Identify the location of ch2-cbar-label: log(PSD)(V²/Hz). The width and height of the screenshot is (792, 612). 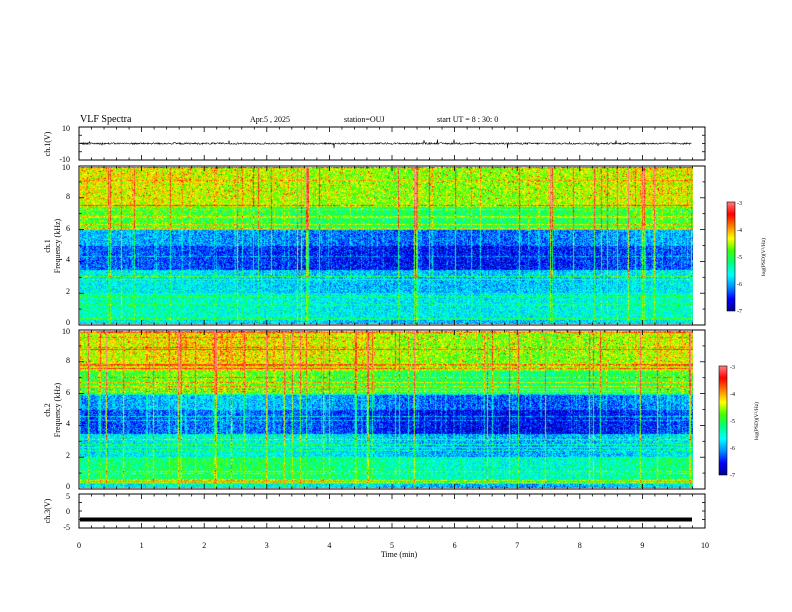
(756, 421).